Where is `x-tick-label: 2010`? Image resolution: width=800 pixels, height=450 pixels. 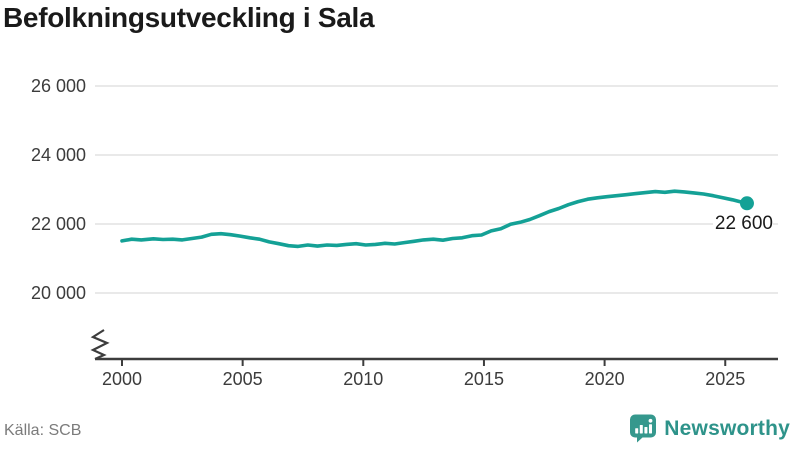
x-tick-label: 2010 is located at coordinates (363, 379).